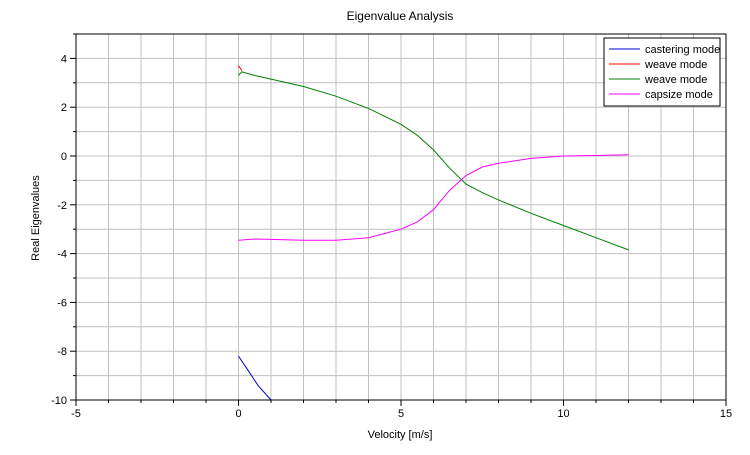 The image size is (750, 455). I want to click on y-tick-label: 2, so click(64, 108).